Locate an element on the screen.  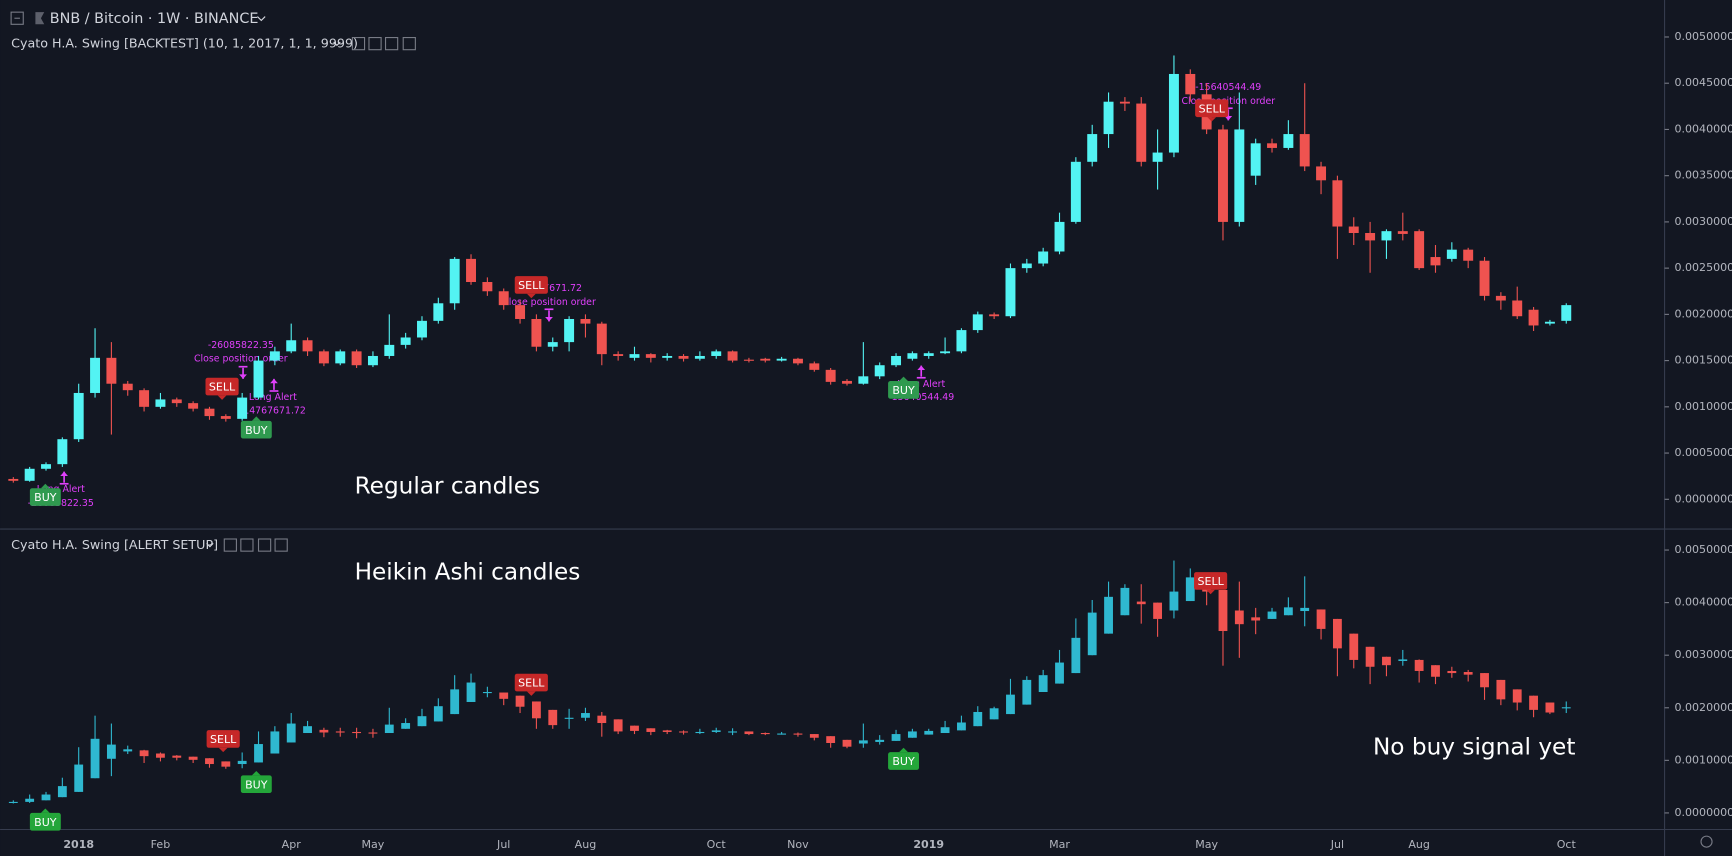
time-tick-label: Mar is located at coordinates (1059, 844).